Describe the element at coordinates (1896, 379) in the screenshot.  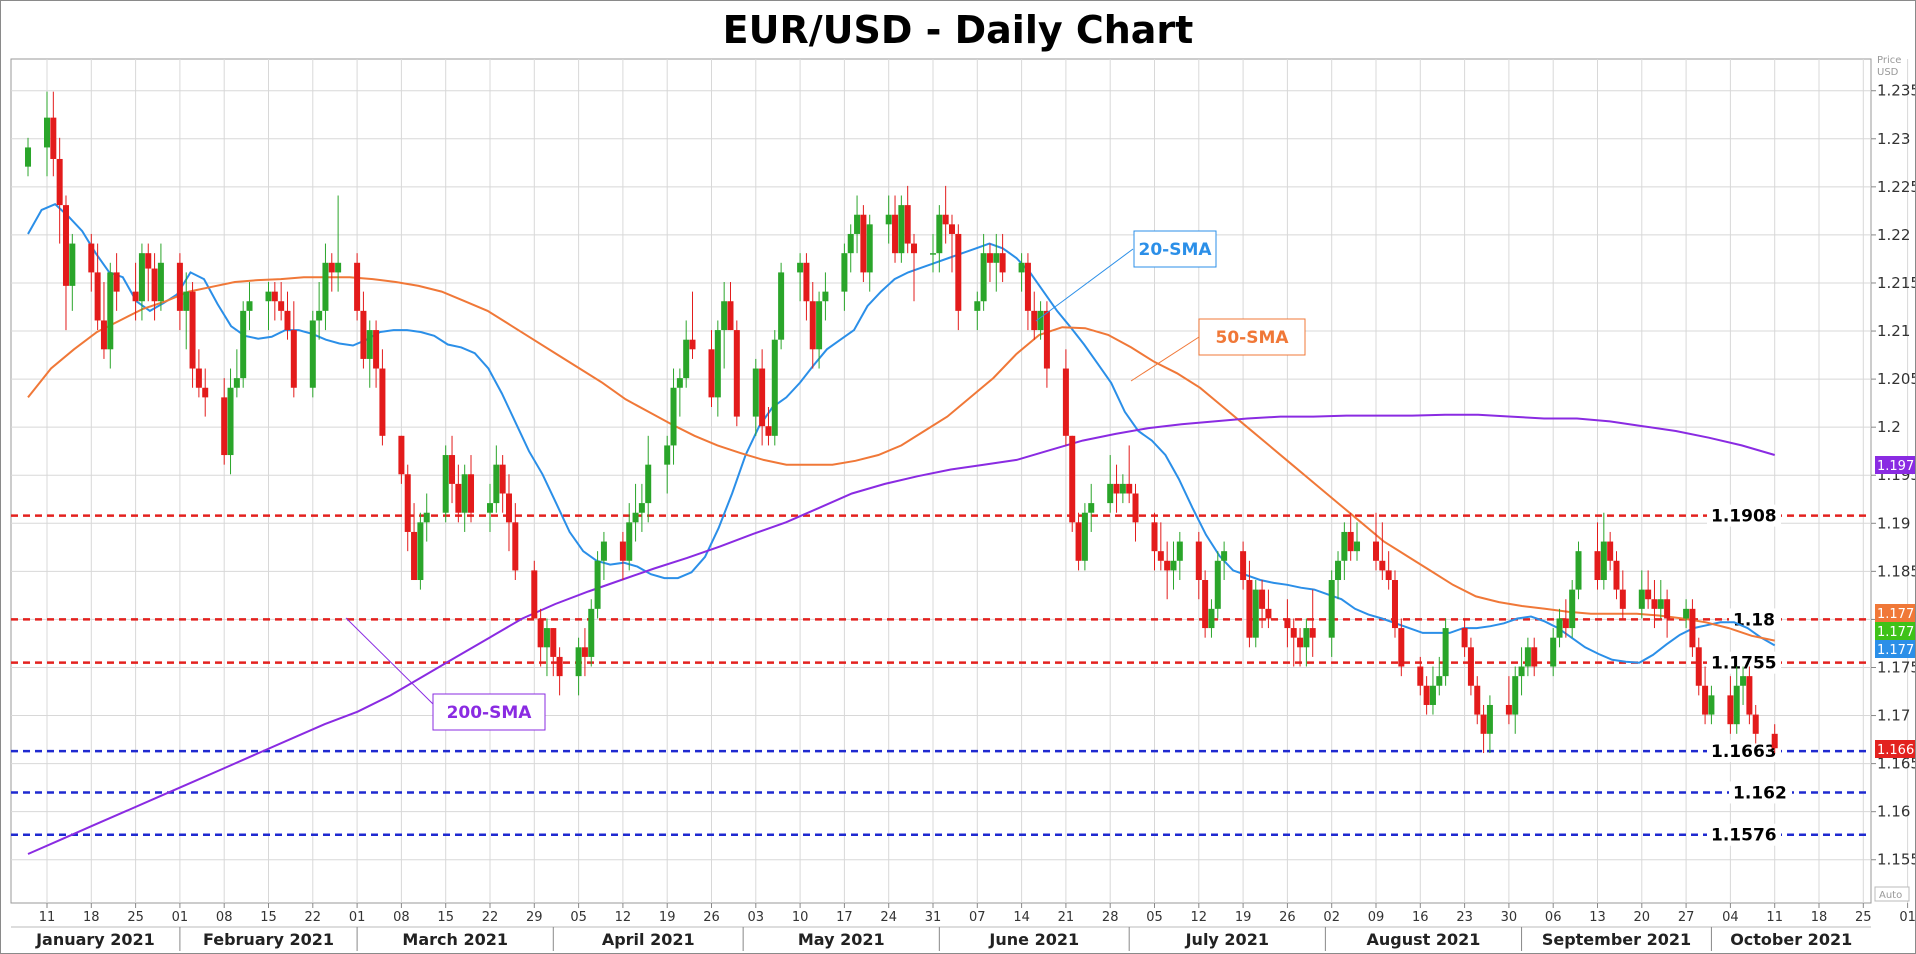
I see `y-tick-label: 1.205` at that location.